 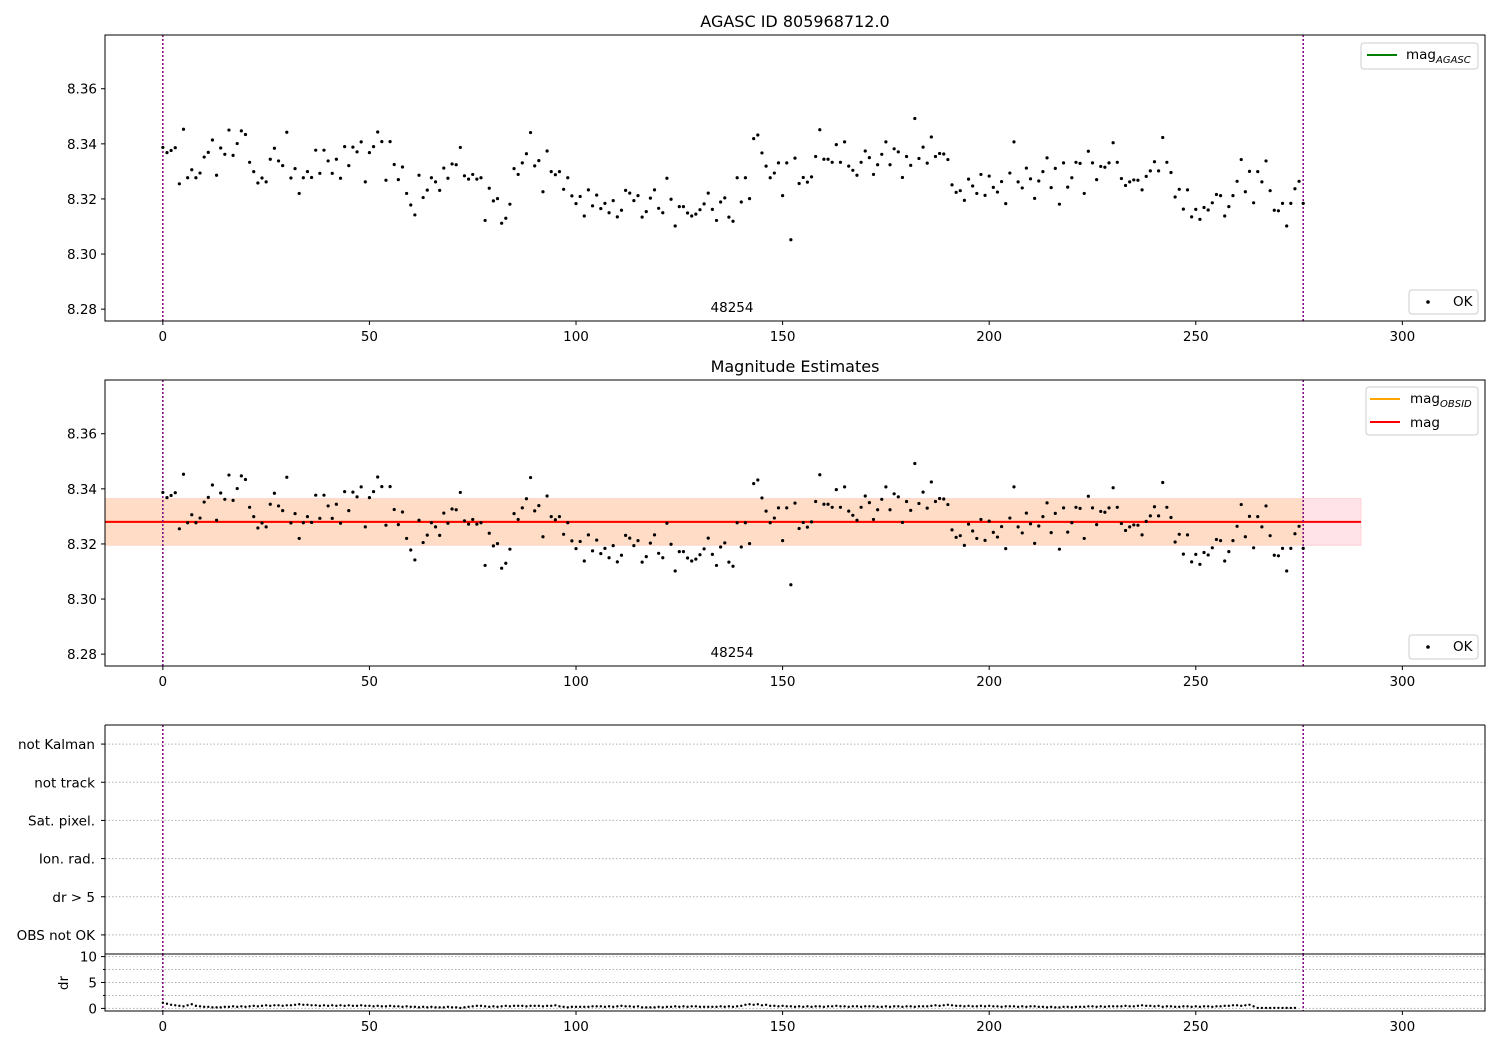 I want to click on y-tick-label: 8.32, so click(x=82, y=200).